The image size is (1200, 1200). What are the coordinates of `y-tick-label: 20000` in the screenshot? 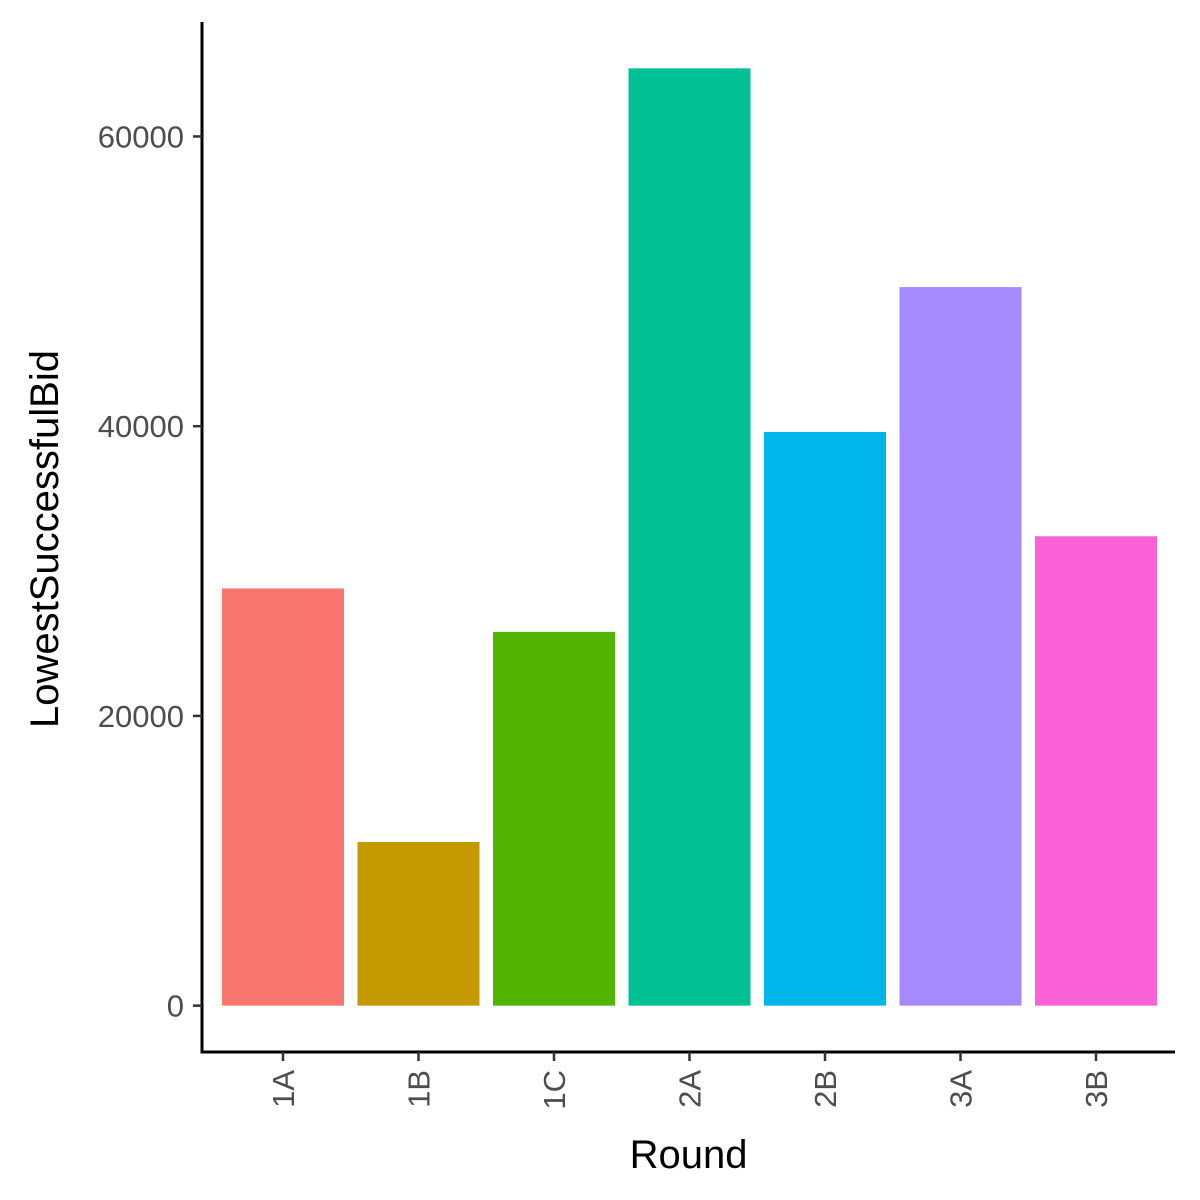 It's located at (141, 716).